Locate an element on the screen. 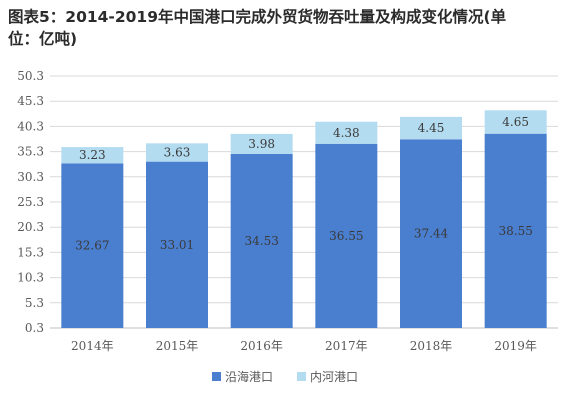 This screenshot has width=566, height=400. x-tick-label: 2018年 is located at coordinates (431, 346).